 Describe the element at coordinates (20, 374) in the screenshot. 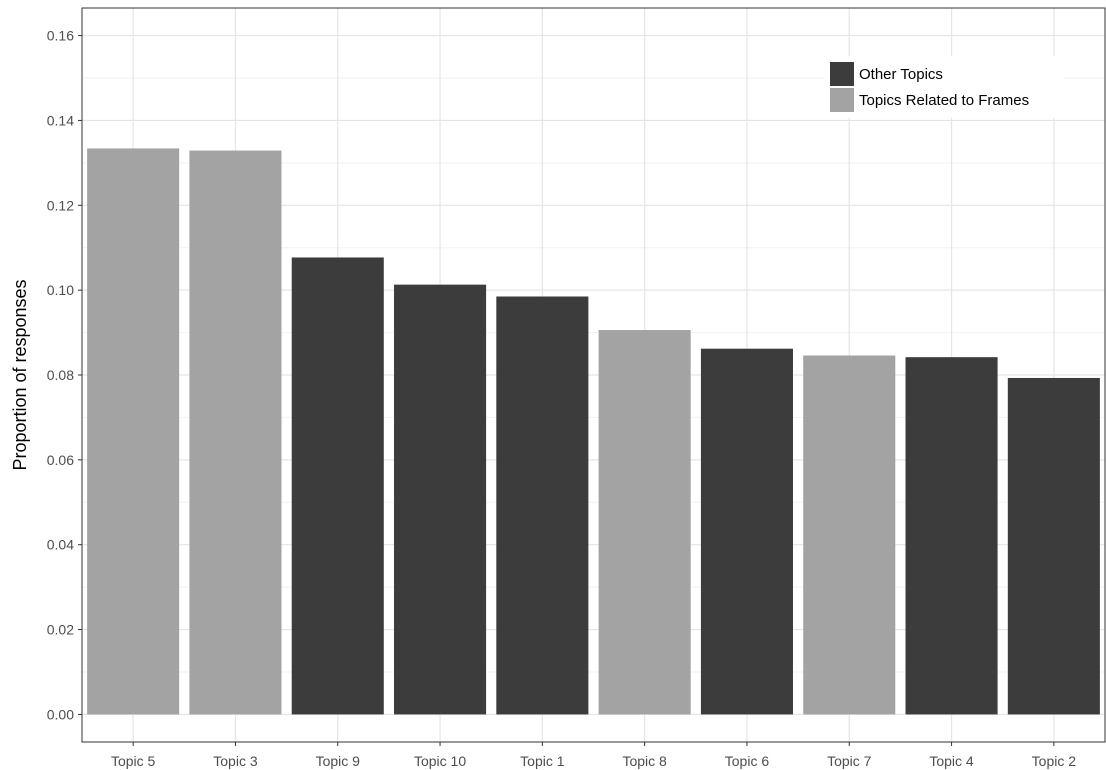

I see `y-axis-title: Proportion of responses` at that location.